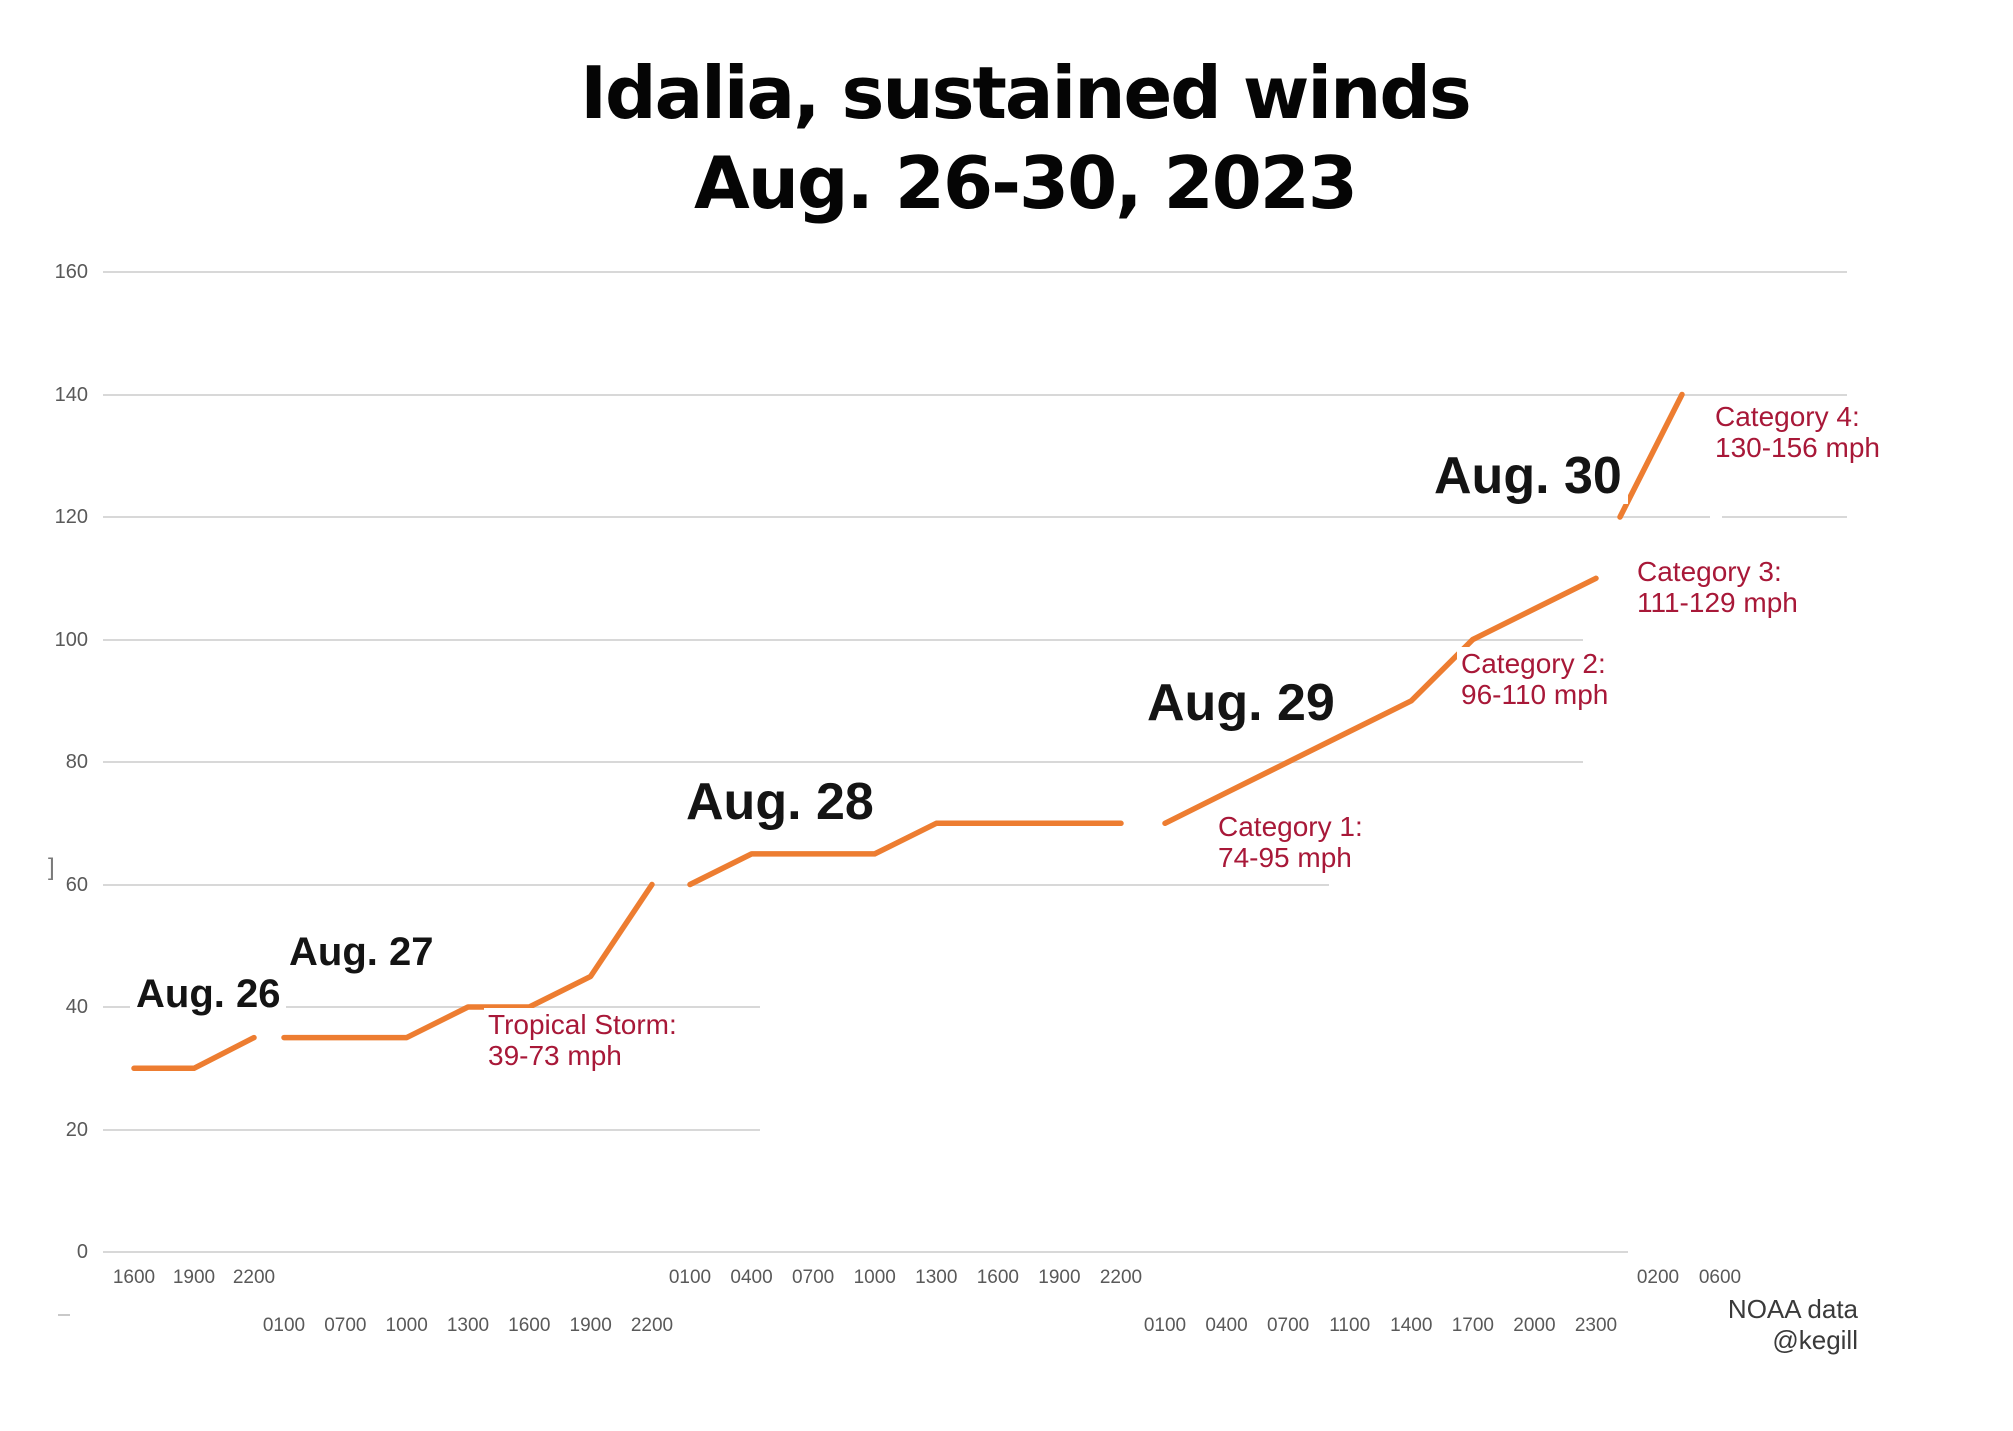 Image resolution: width=2013 pixels, height=1431 pixels. Describe the element at coordinates (51, 867) in the screenshot. I see `stray-bracket-glyph: ]` at that location.